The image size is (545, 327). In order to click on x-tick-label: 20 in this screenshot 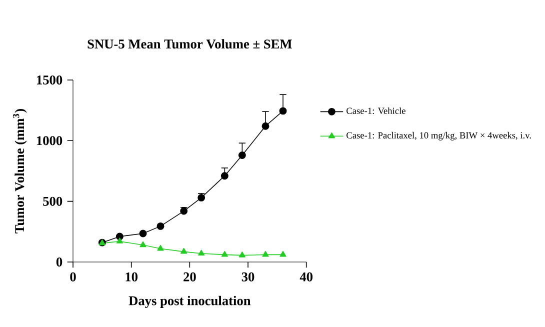, I will do `click(190, 277)`.